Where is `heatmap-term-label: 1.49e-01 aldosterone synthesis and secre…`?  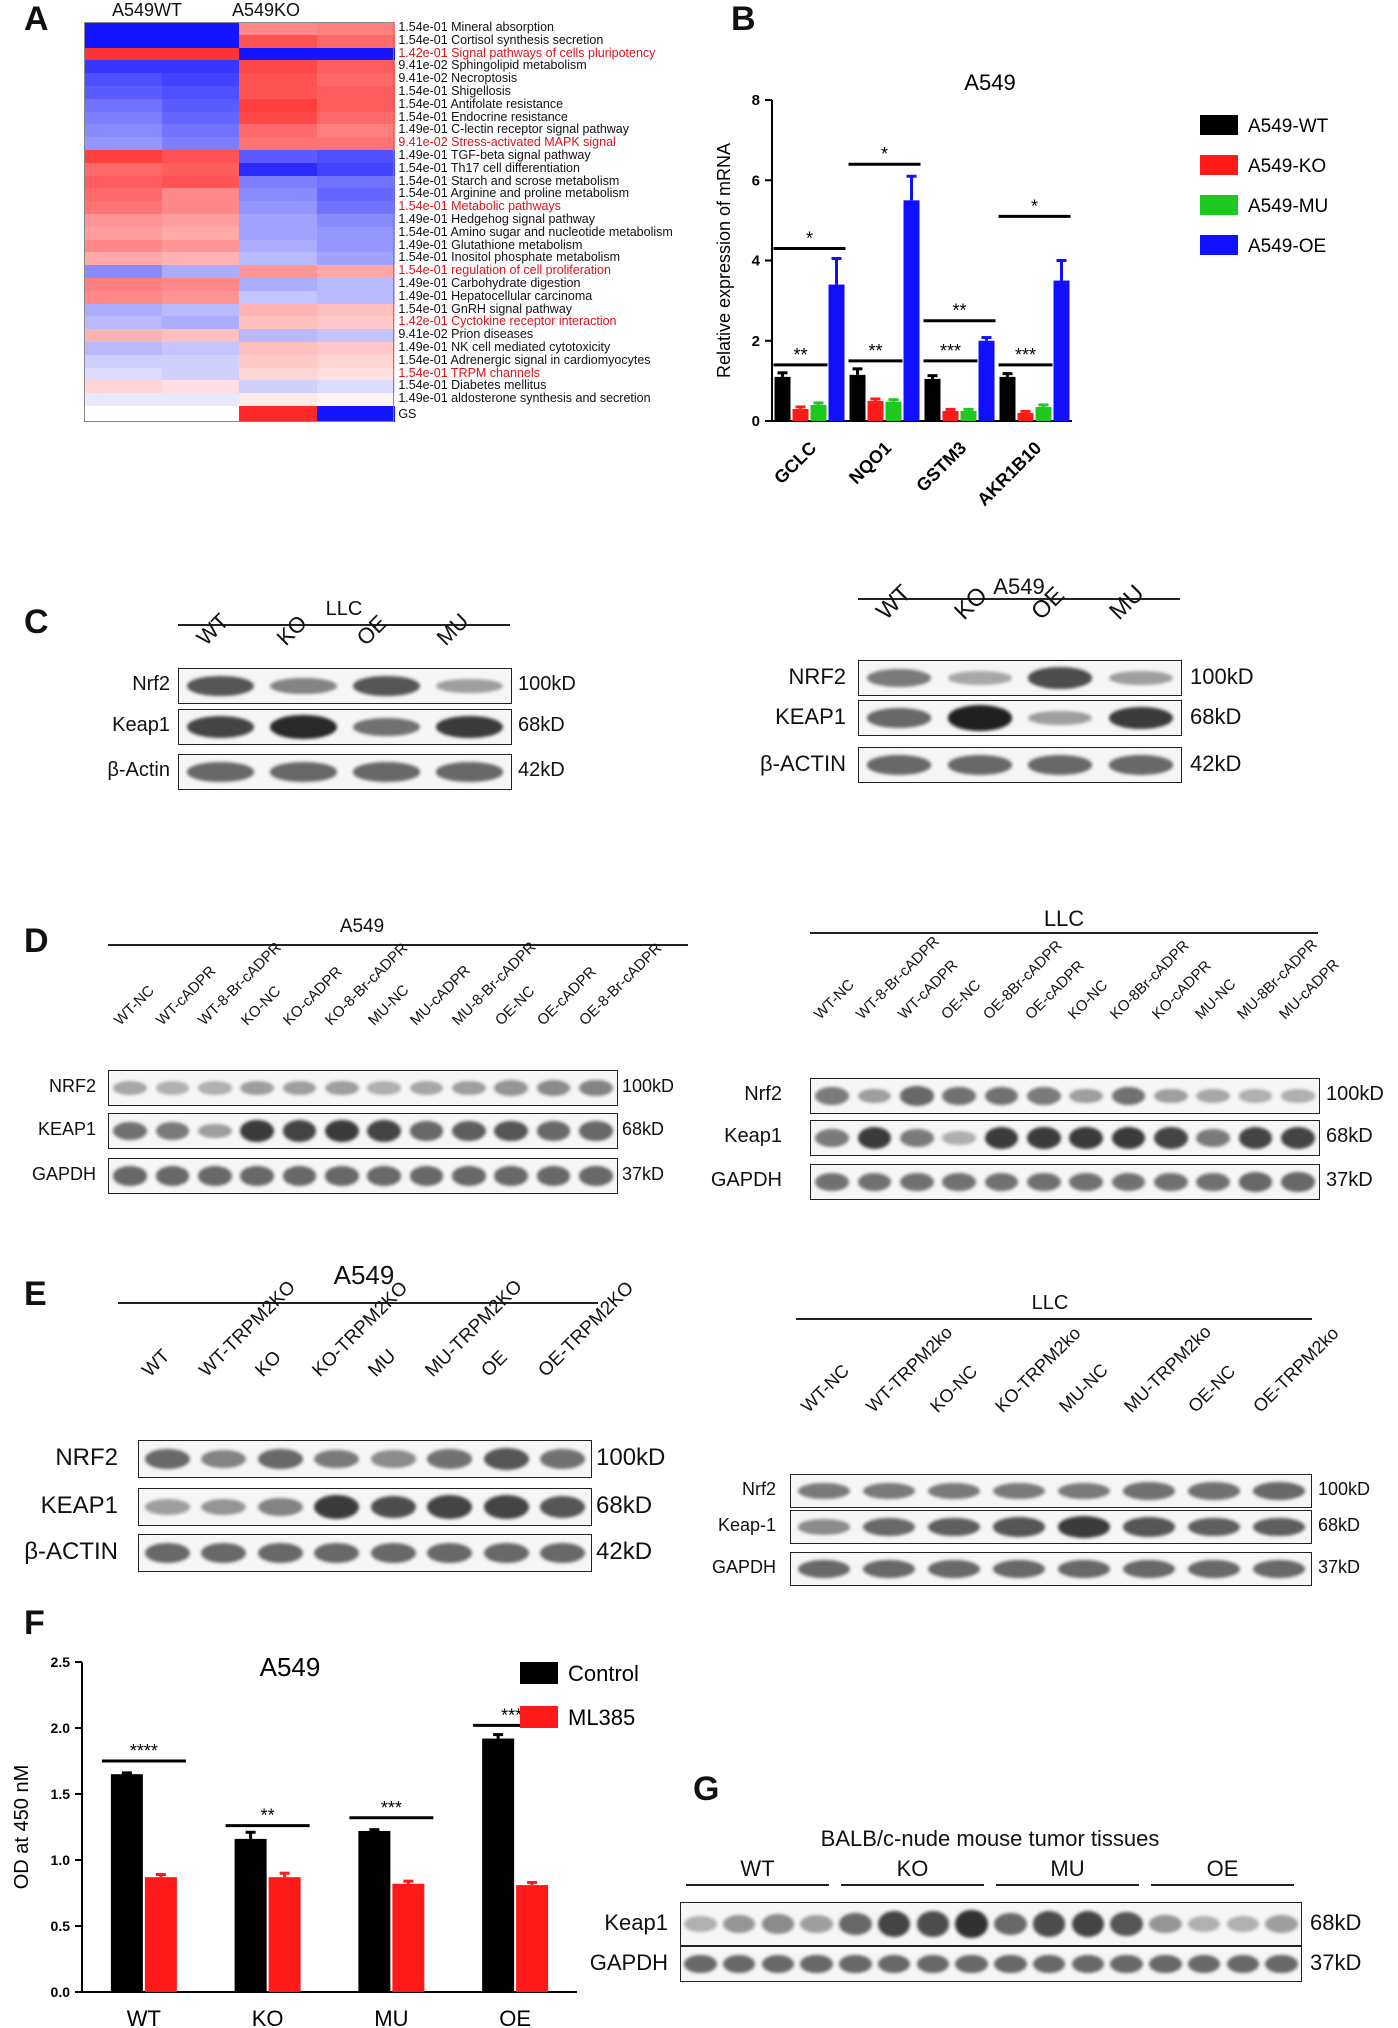 heatmap-term-label: 1.49e-01 aldosterone synthesis and secre… is located at coordinates (524, 398).